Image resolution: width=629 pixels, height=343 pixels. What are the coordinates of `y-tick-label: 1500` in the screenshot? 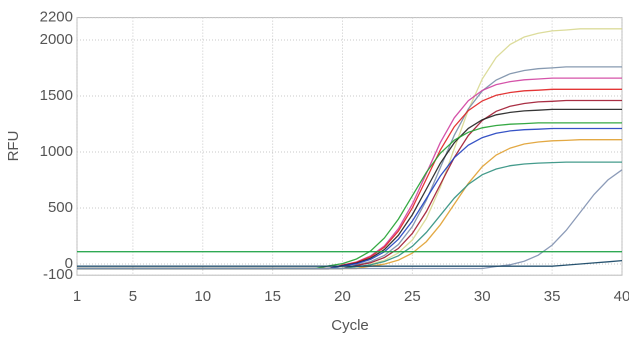 It's located at (56, 95).